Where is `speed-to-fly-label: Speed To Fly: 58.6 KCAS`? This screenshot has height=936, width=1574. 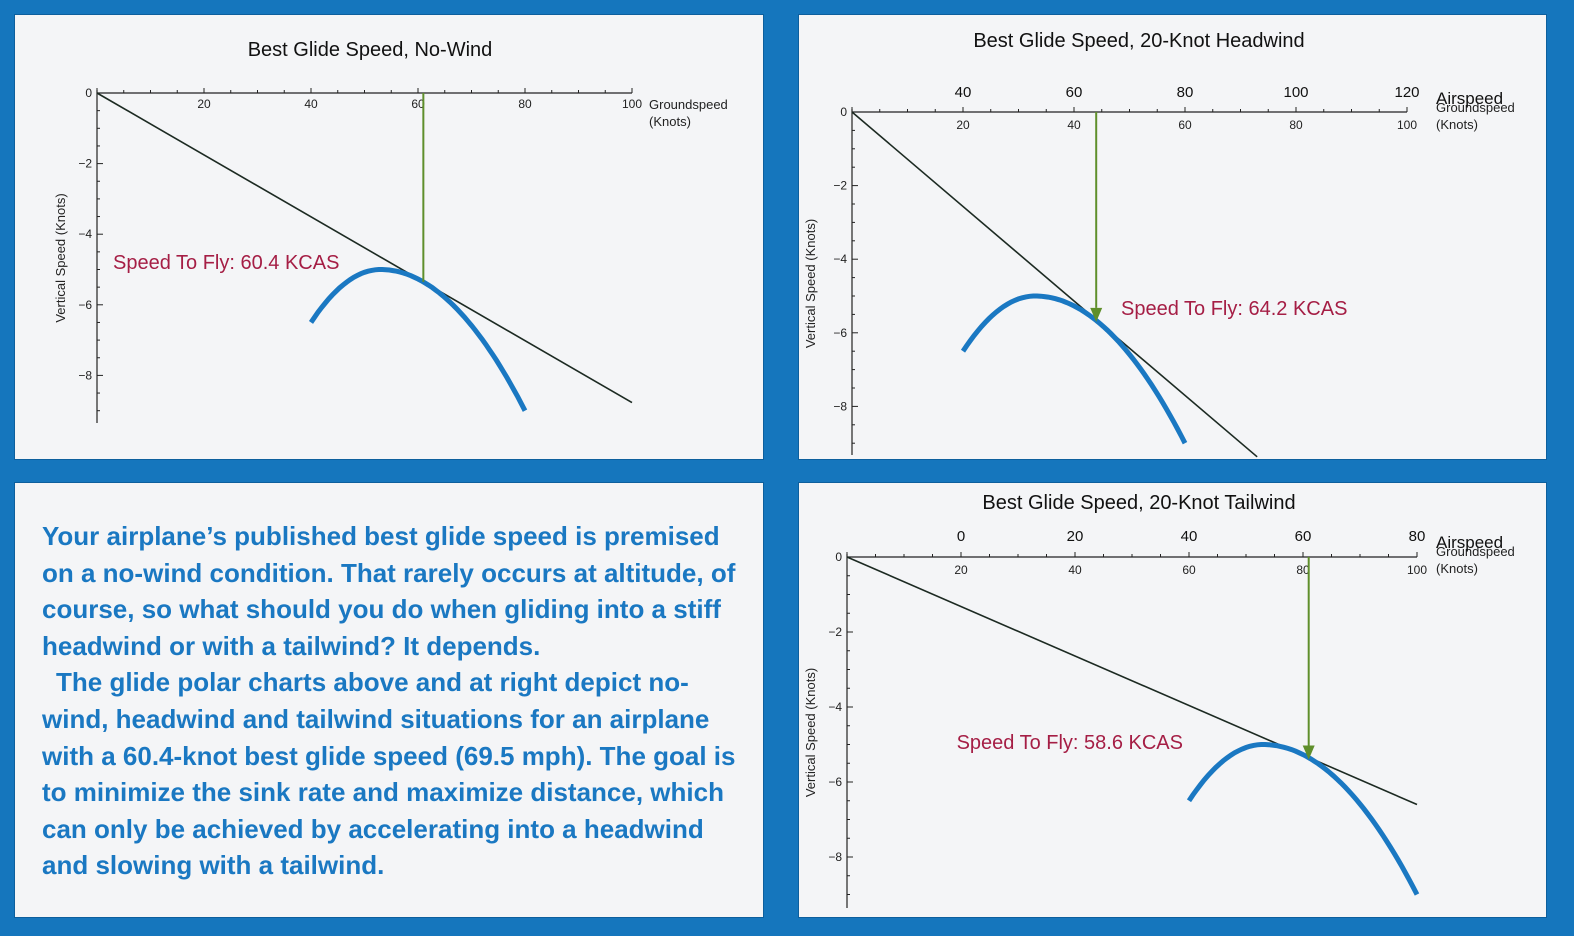 speed-to-fly-label: Speed To Fly: 58.6 KCAS is located at coordinates (1070, 743).